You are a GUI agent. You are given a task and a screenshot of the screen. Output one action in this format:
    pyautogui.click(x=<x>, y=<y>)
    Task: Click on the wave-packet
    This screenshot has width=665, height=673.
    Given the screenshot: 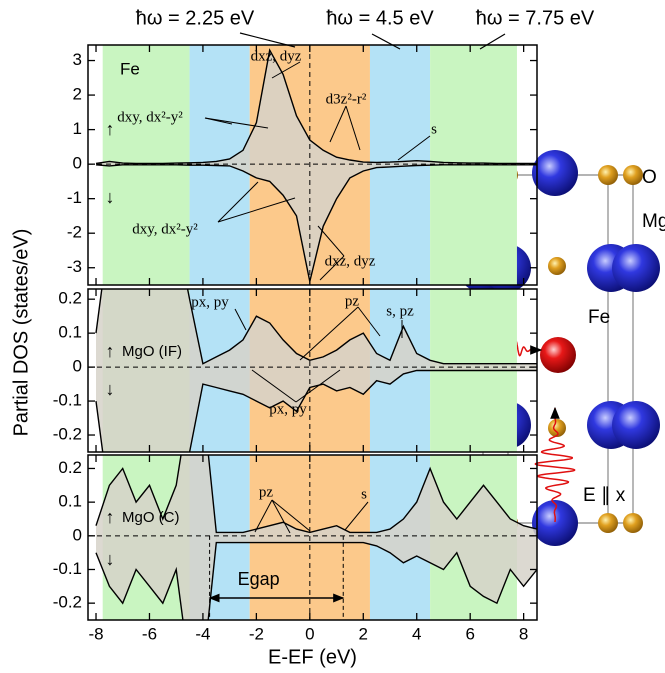 What is the action you would take?
    pyautogui.click(x=555, y=467)
    